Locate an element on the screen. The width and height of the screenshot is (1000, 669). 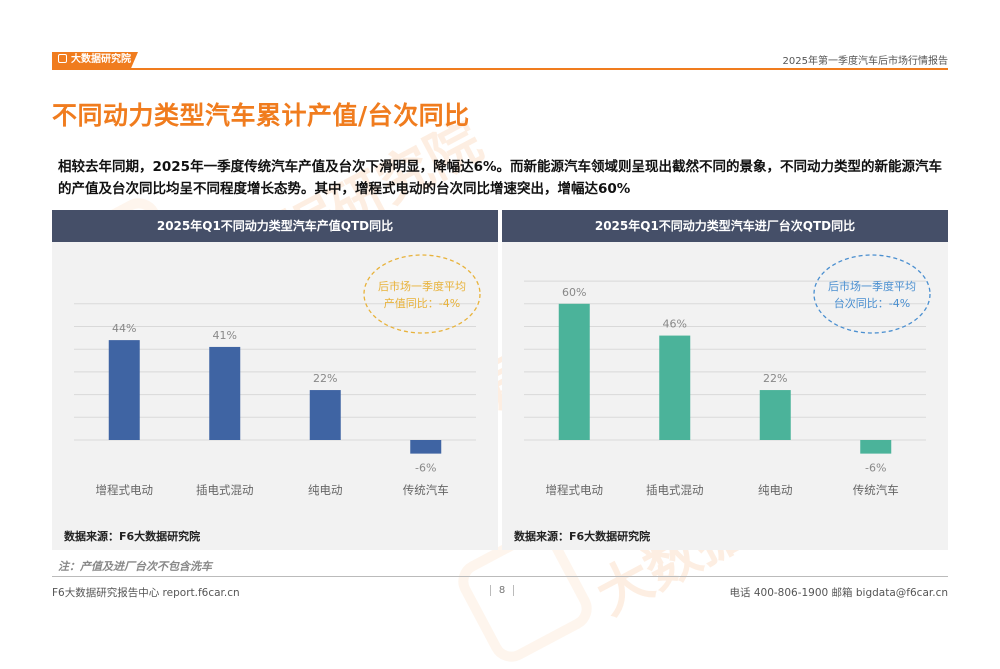
footer-website: F6大数据研究报告中心 report.f6car.cn is located at coordinates (146, 593).